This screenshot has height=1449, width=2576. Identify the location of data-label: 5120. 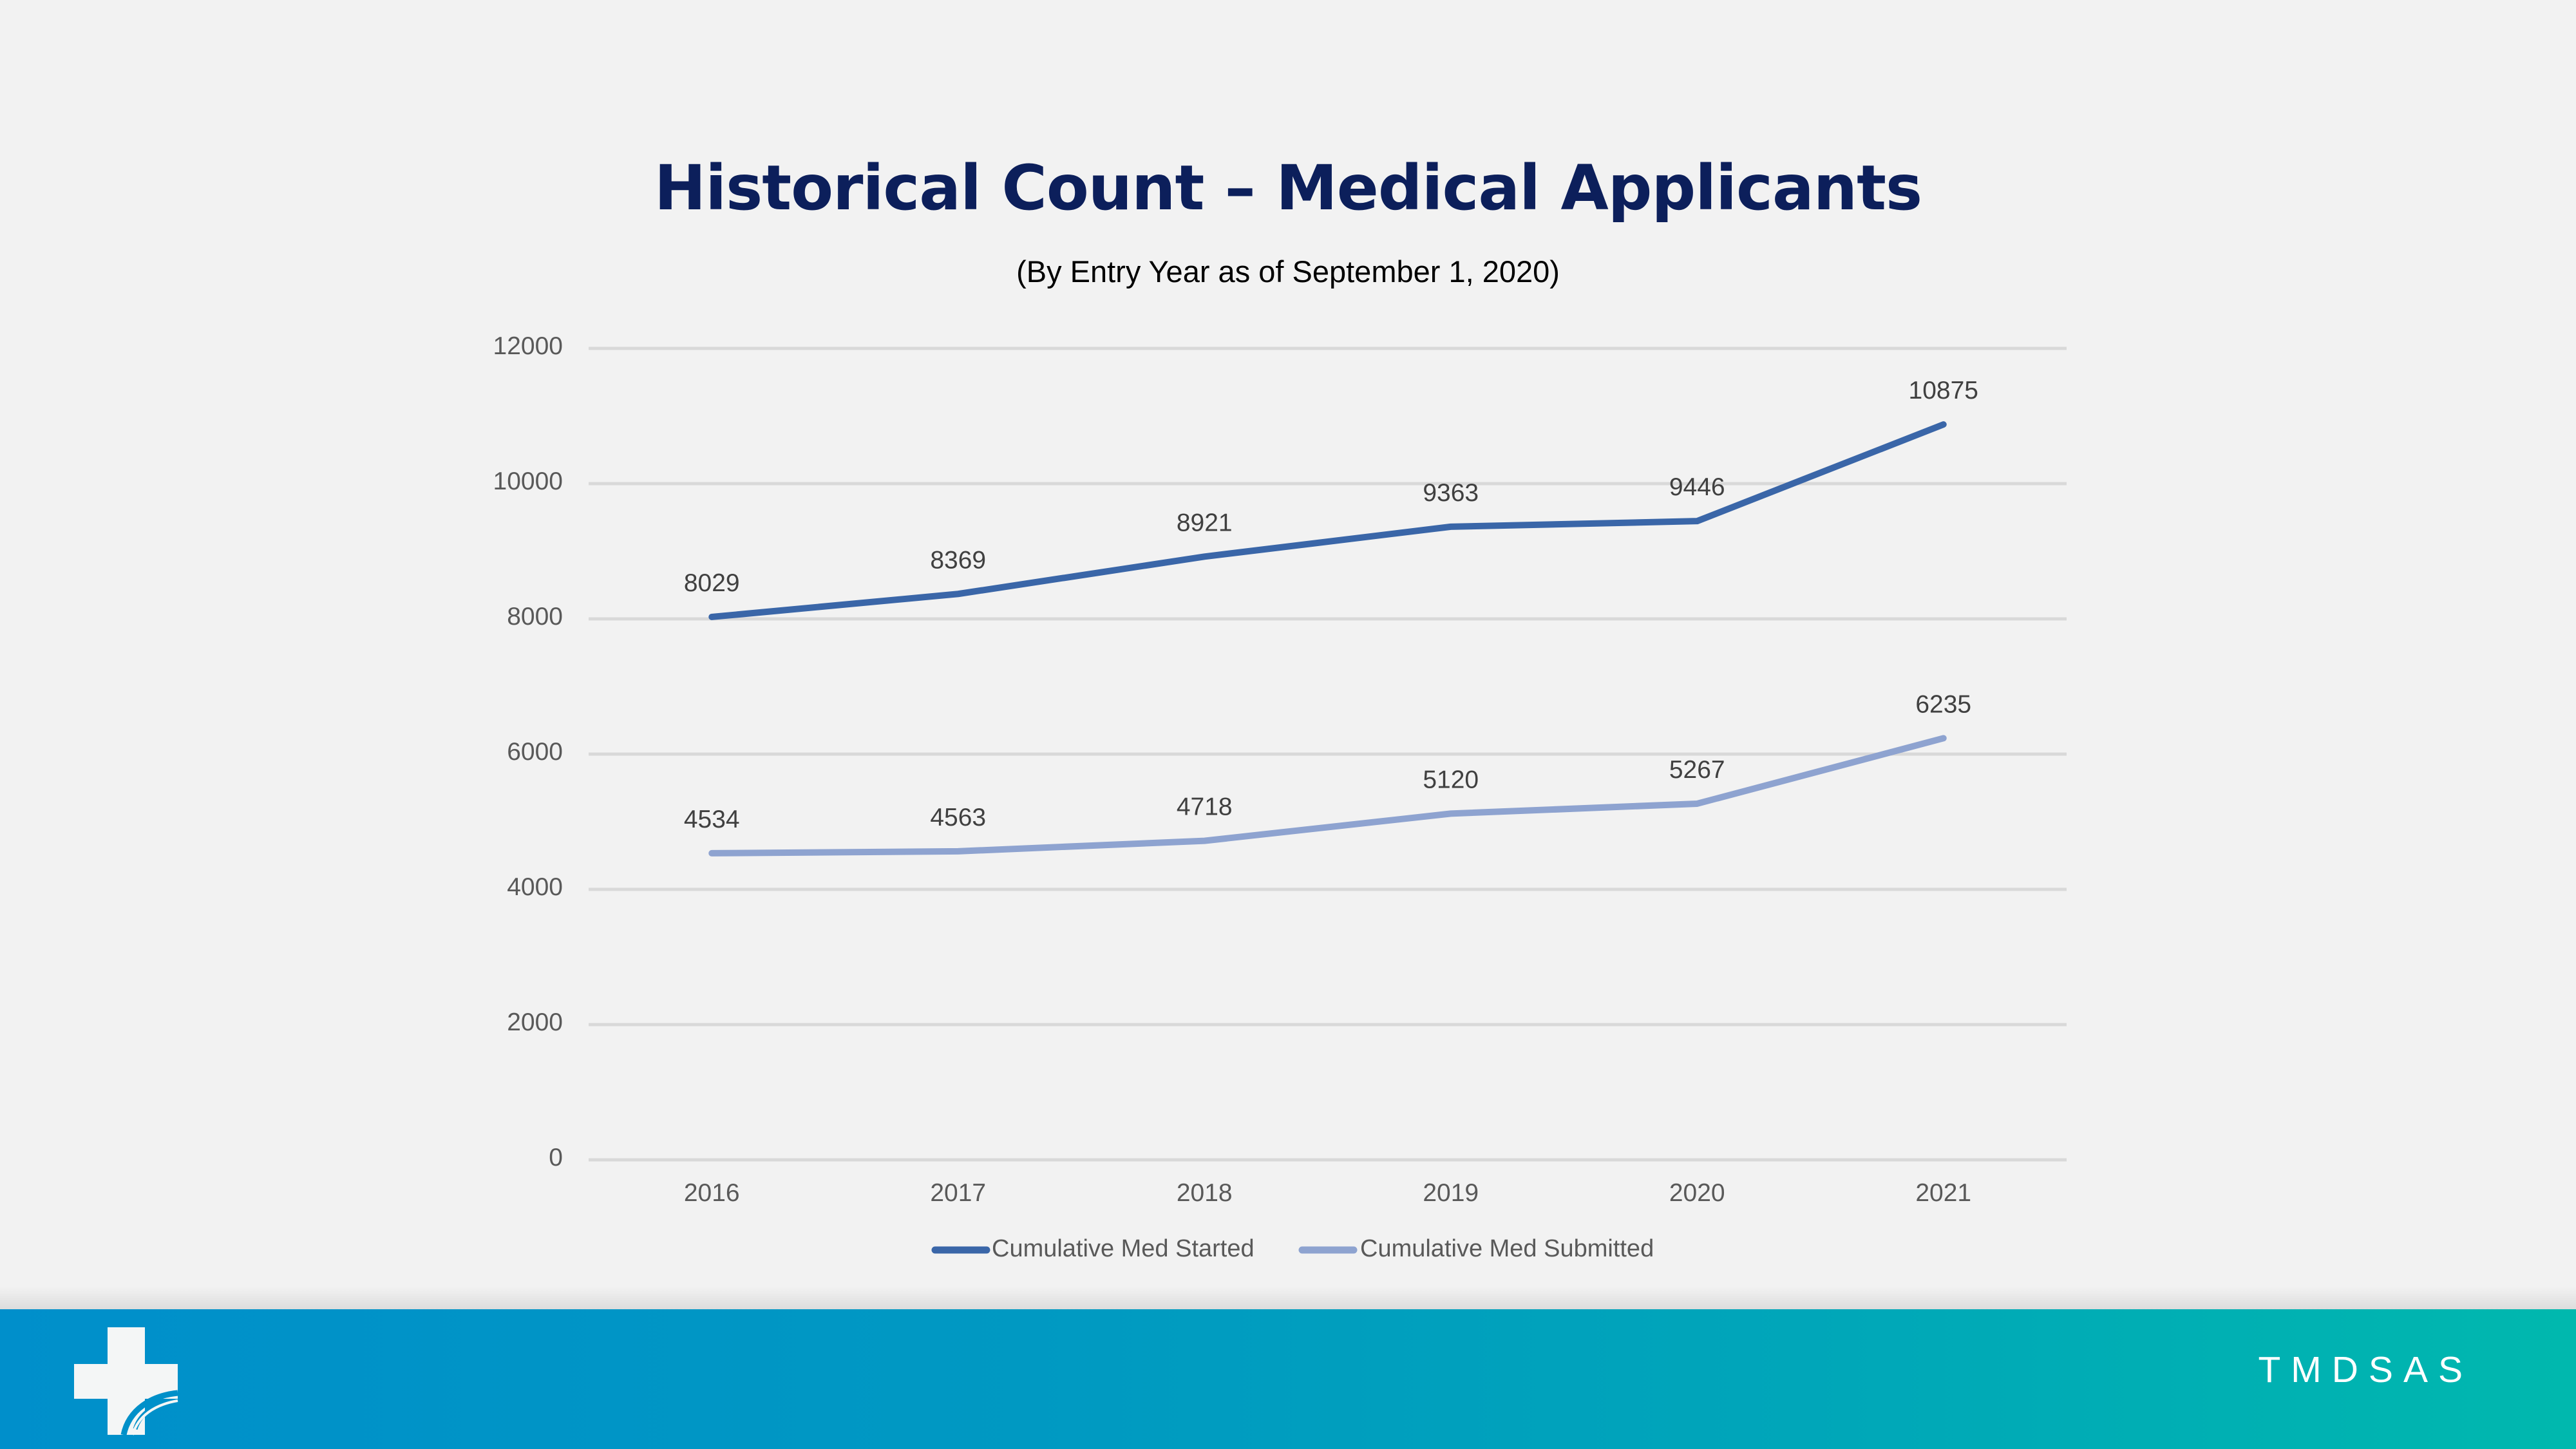
(1451, 780).